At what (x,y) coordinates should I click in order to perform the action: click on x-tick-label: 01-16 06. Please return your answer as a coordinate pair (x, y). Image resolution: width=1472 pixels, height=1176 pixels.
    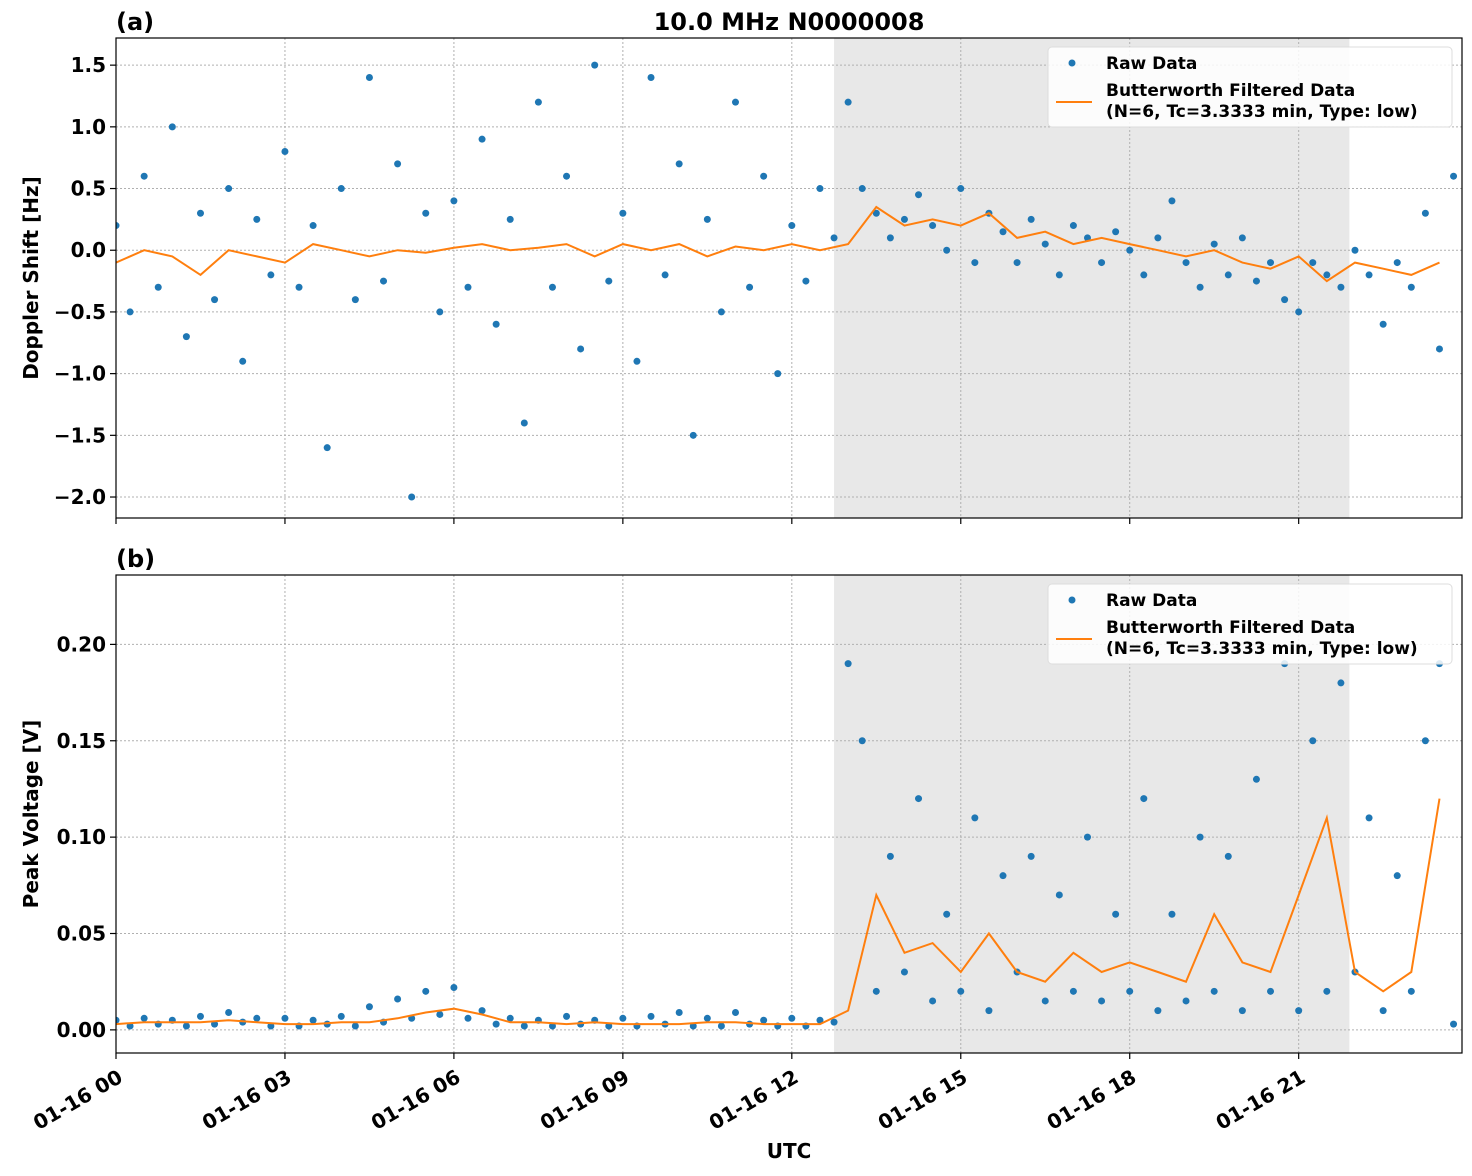
    Looking at the image, I should click on (416, 1100).